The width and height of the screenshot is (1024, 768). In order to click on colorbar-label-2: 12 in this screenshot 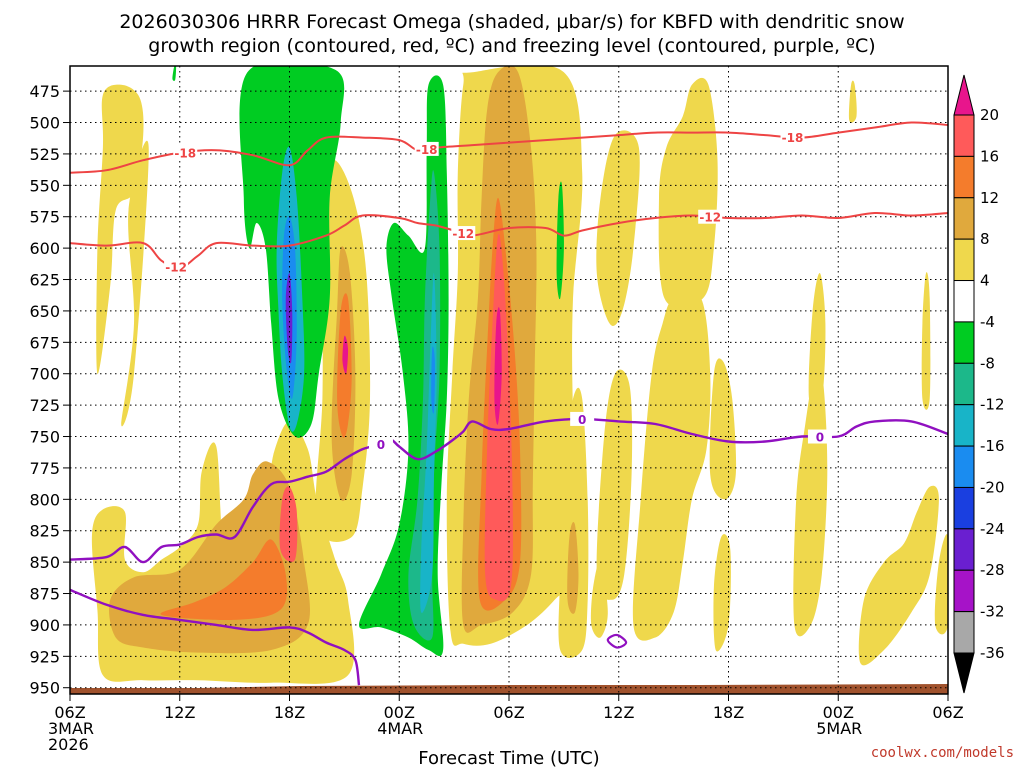, I will do `click(989, 198)`.